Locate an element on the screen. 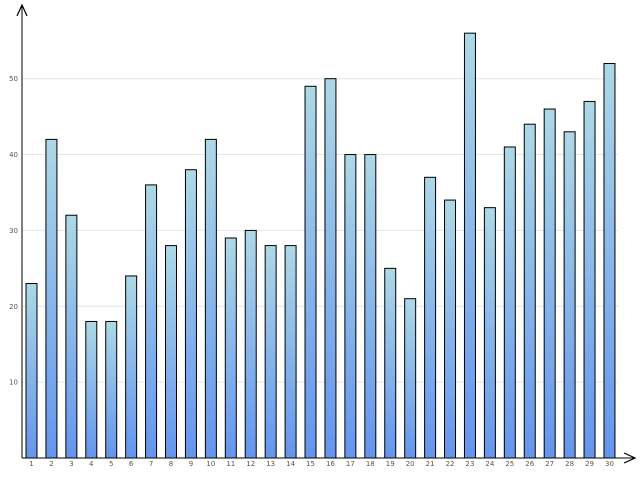 Image resolution: width=640 pixels, height=480 pixels. x-tick-label: 16 is located at coordinates (330, 464).